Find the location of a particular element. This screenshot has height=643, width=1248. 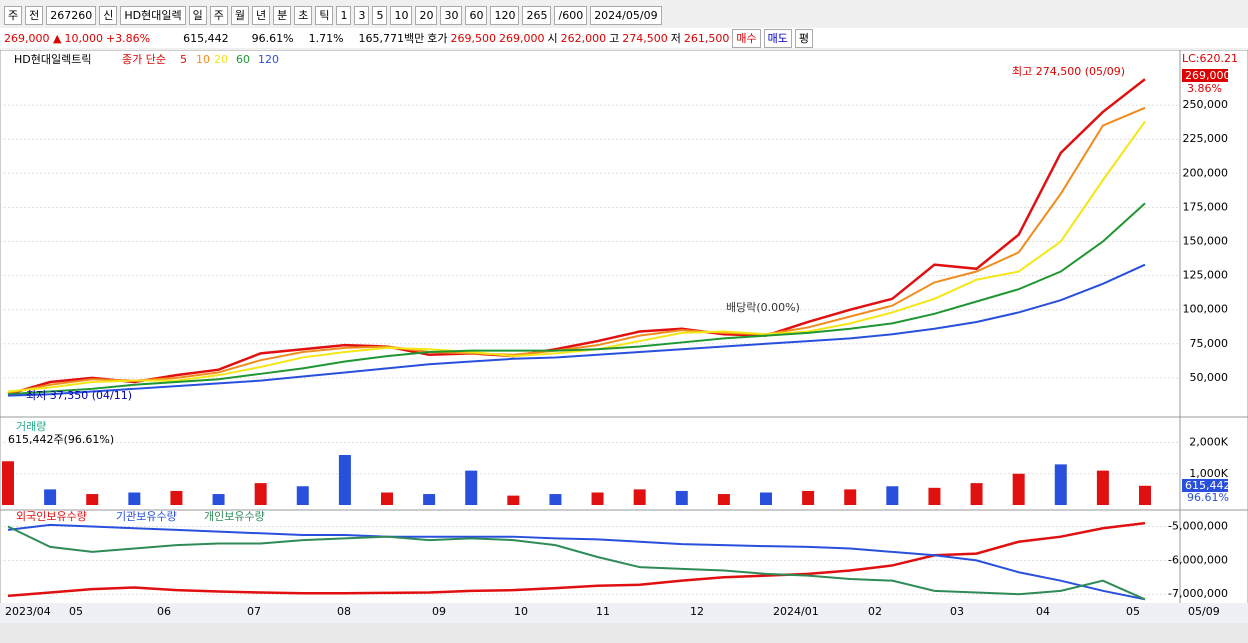

rate: +3.86% is located at coordinates (128, 38).